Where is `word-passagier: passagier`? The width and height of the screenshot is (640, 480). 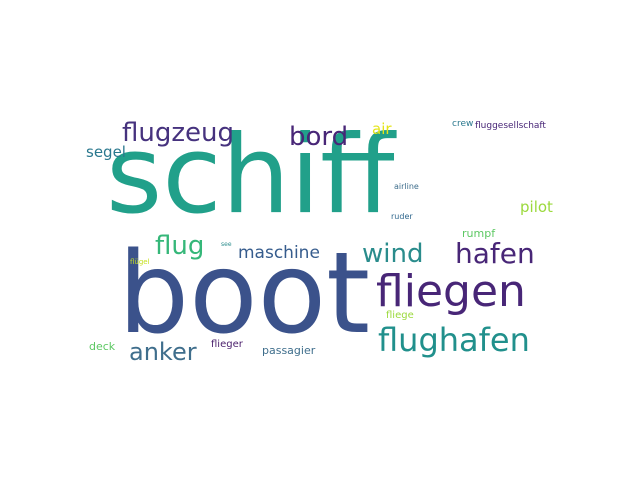
word-passagier: passagier is located at coordinates (289, 350).